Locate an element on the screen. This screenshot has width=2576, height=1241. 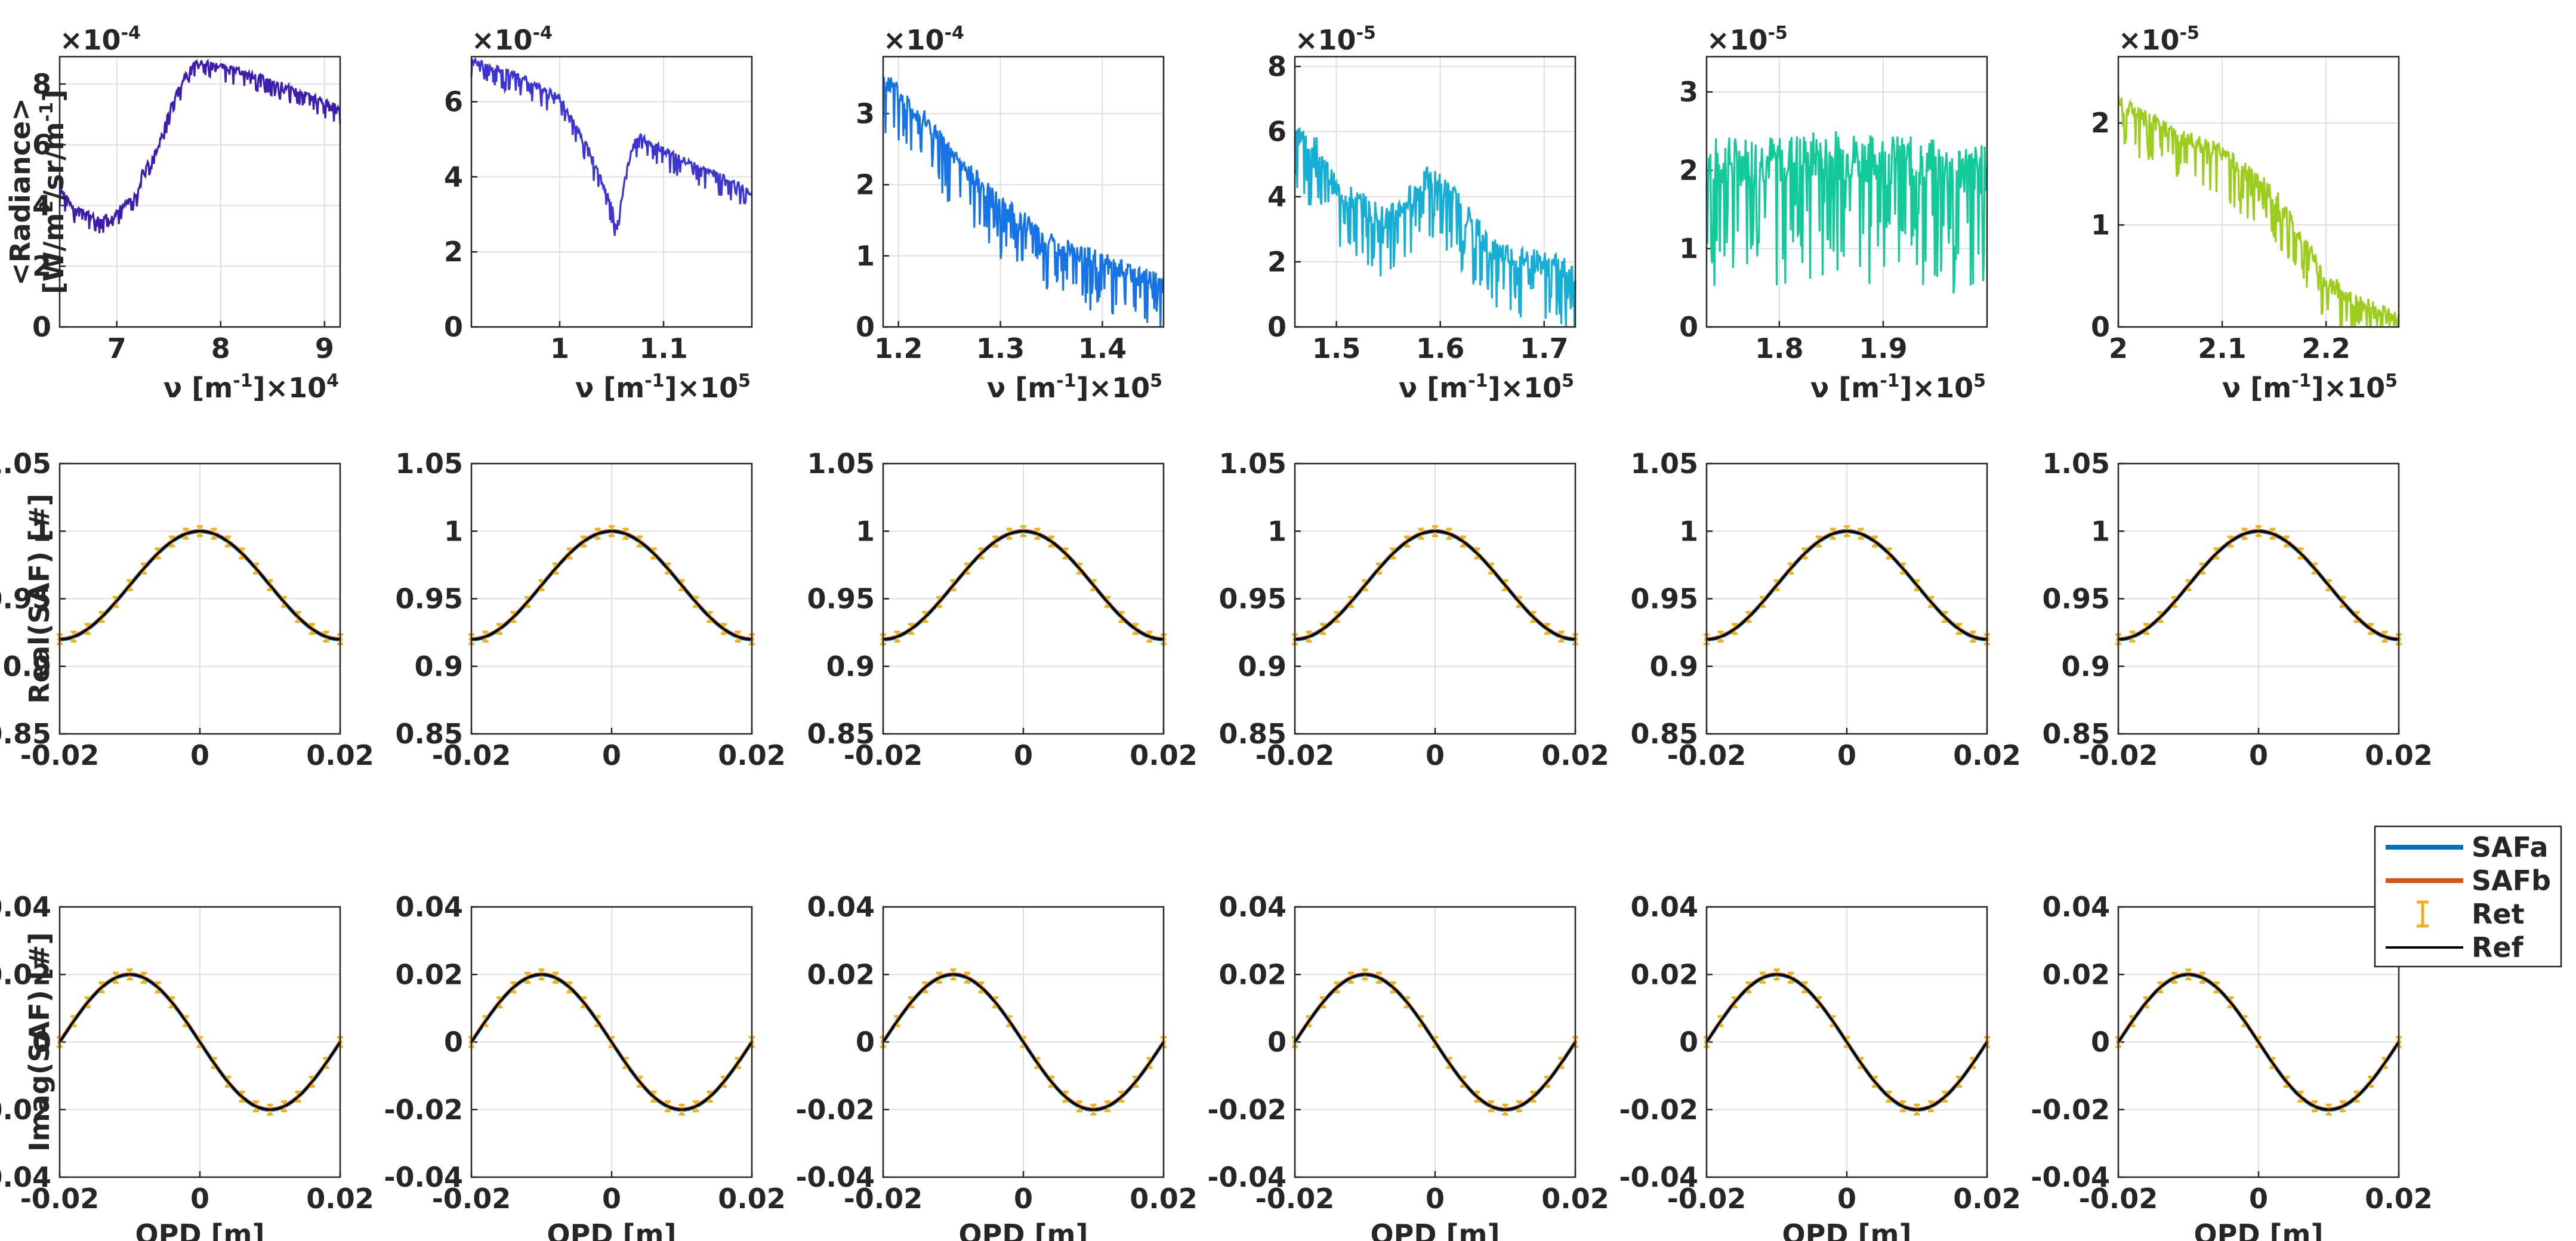
real-6-ytick-label: 1 is located at coordinates (2100, 531).